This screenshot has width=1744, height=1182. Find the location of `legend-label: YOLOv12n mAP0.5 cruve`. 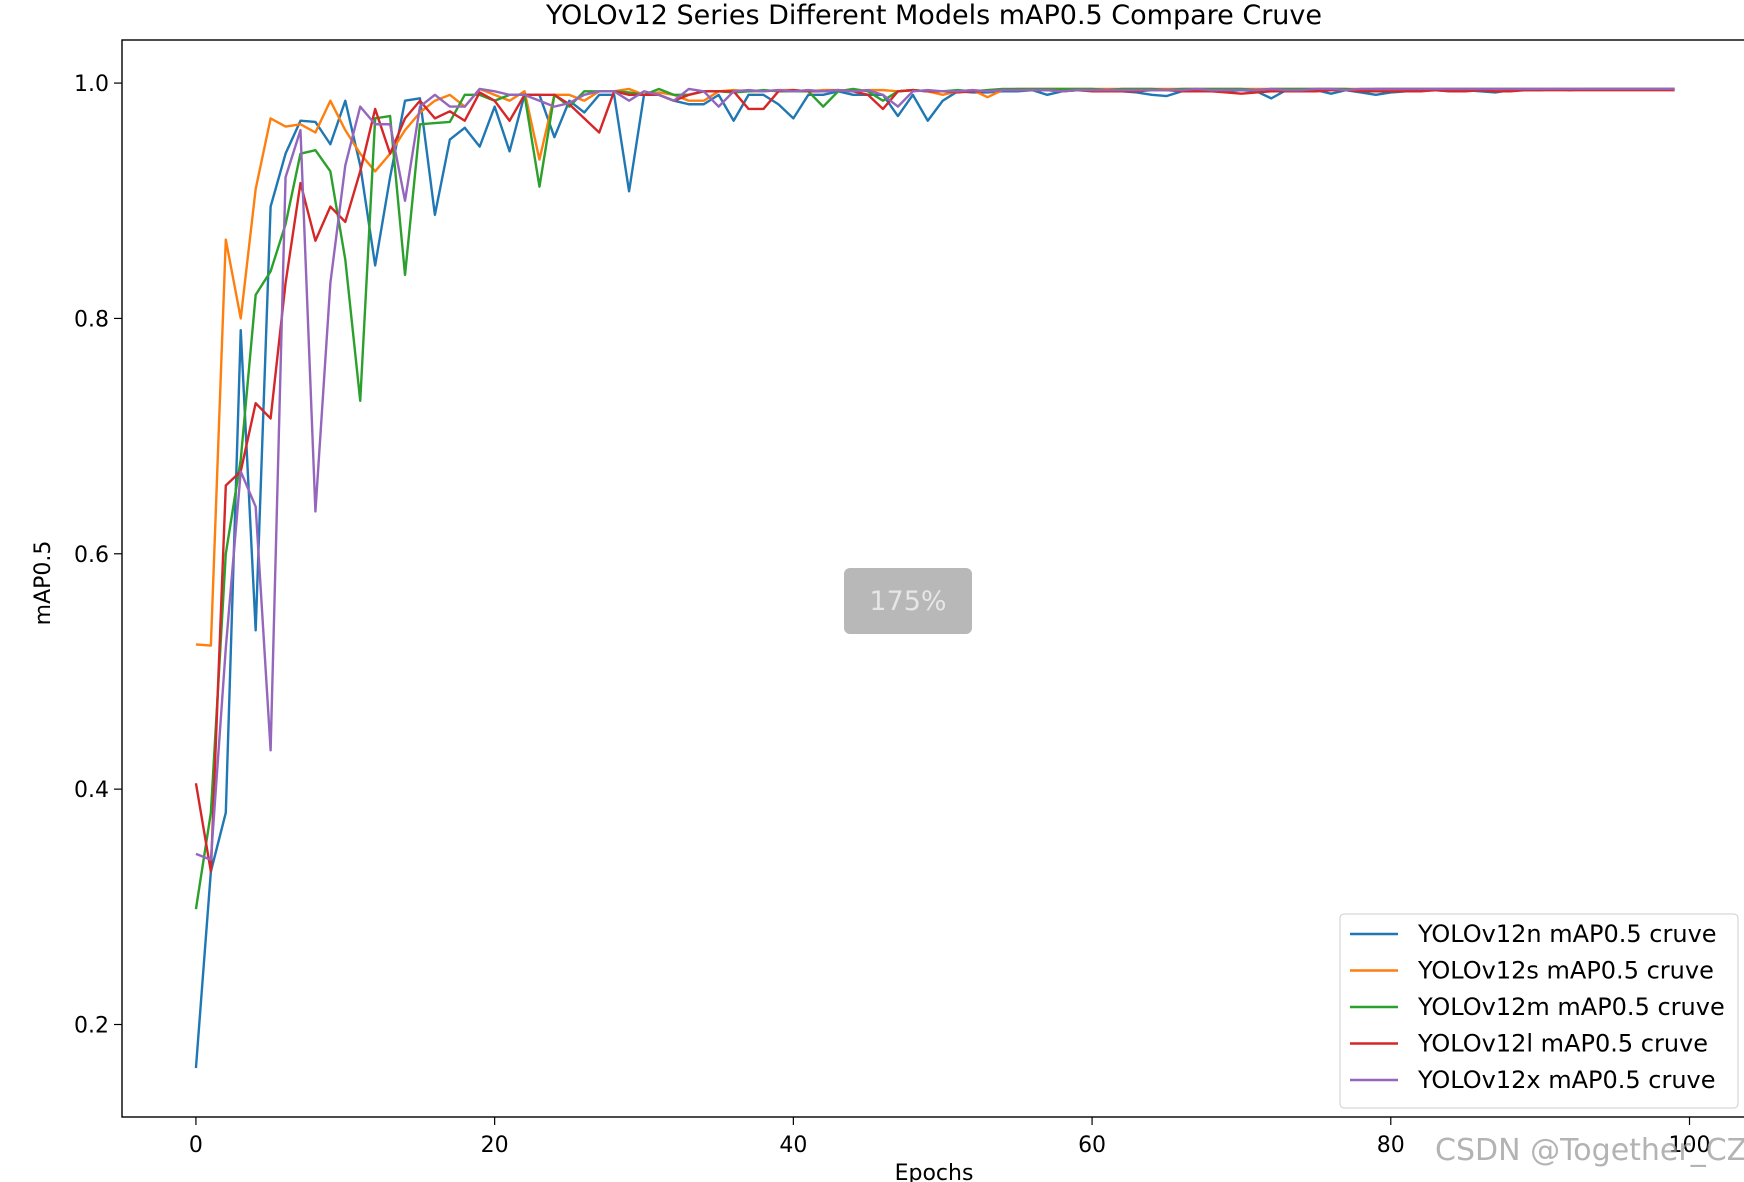

legend-label: YOLOv12n mAP0.5 cruve is located at coordinates (1567, 934).